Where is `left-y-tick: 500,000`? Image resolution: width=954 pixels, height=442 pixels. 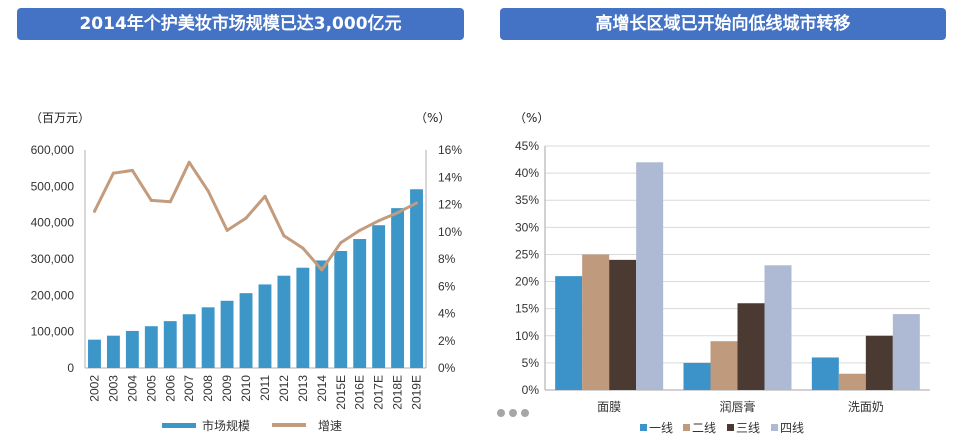
left-y-tick: 500,000 is located at coordinates (53, 186).